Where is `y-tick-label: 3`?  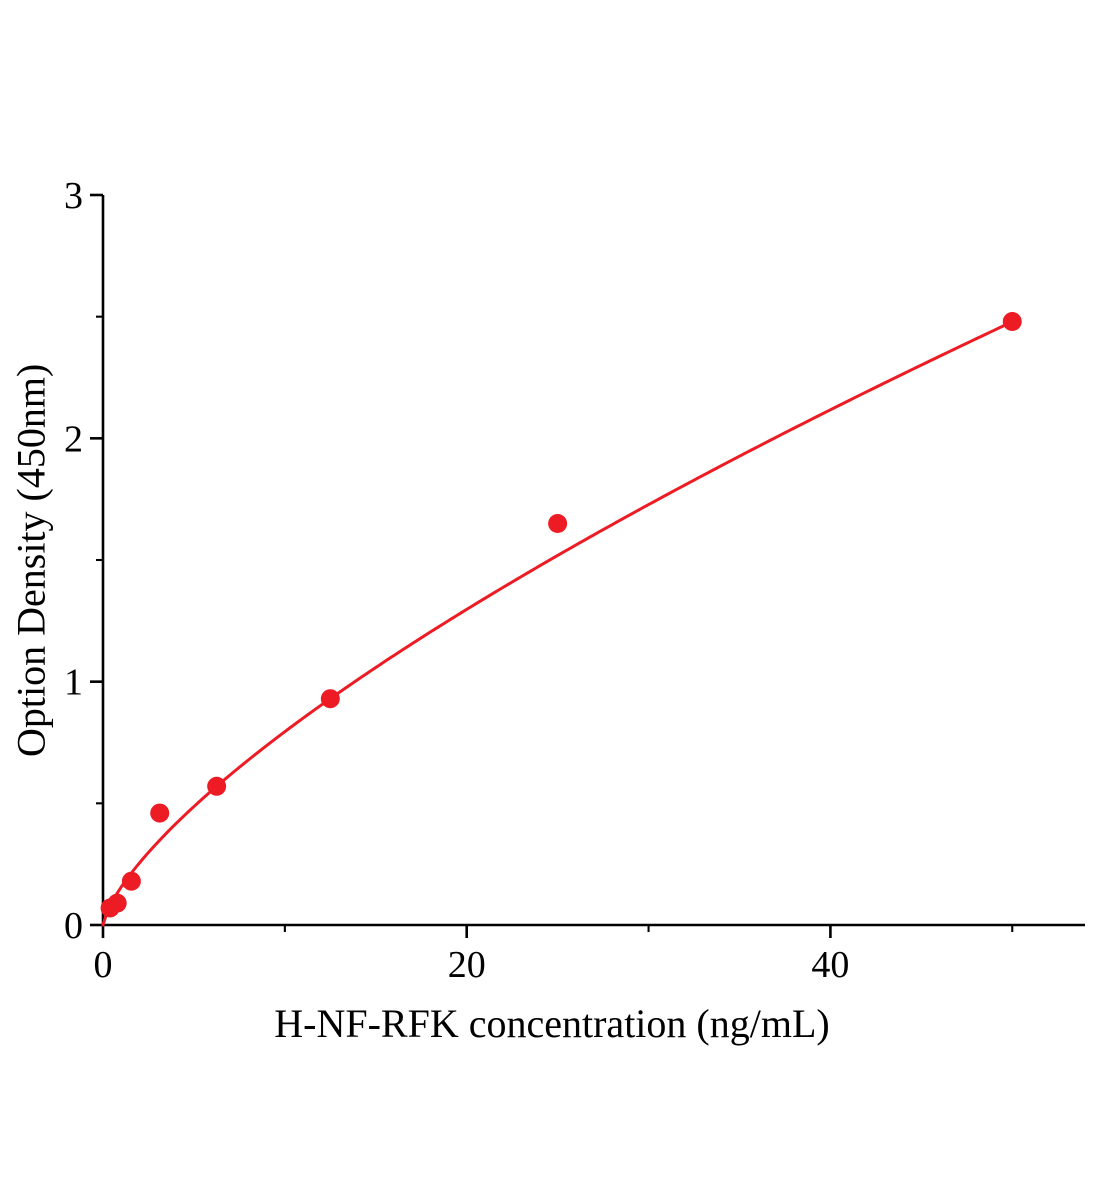
y-tick-label: 3 is located at coordinates (73, 196).